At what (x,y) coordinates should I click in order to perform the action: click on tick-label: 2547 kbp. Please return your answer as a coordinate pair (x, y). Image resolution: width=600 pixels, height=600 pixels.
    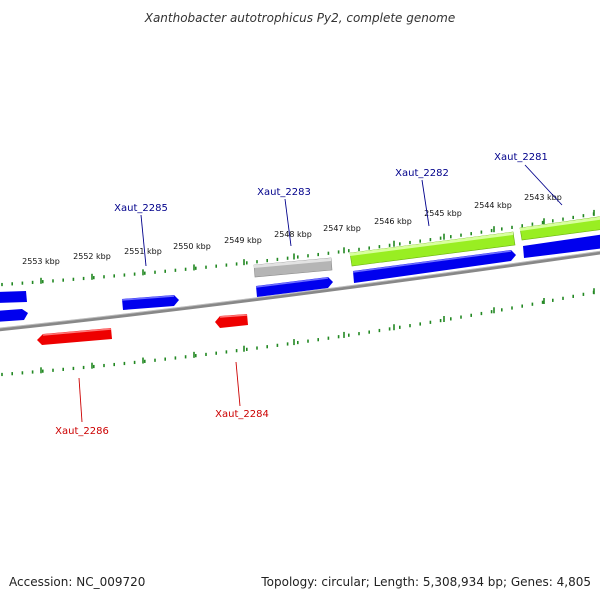
    Looking at the image, I should click on (342, 228).